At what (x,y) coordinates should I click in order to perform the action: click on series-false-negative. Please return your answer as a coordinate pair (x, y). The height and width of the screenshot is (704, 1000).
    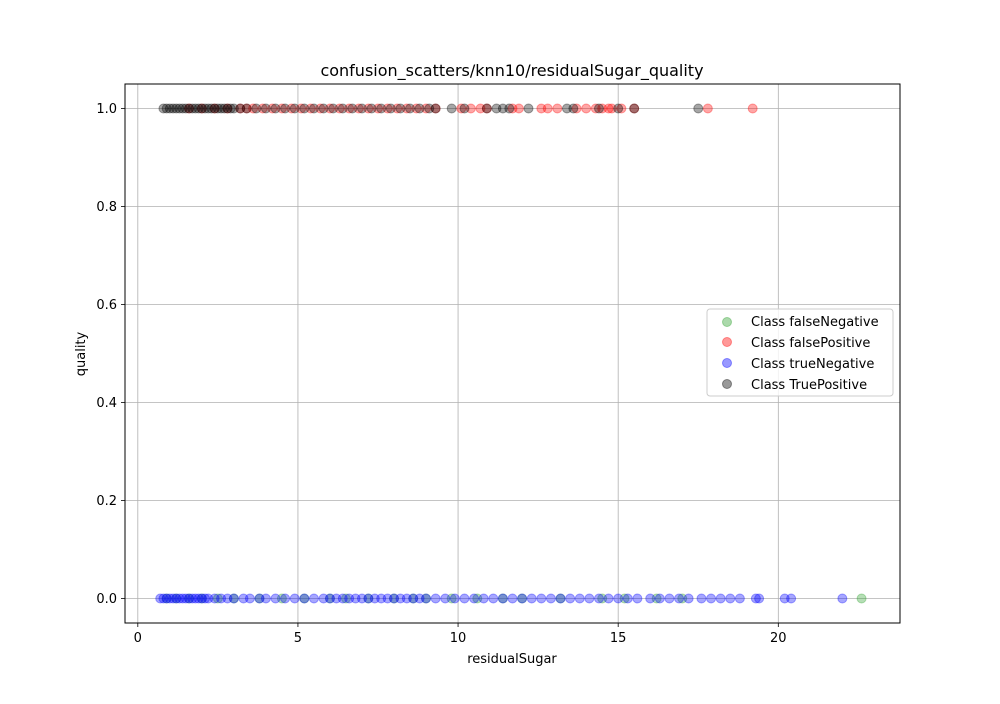
    Looking at the image, I should click on (514, 598).